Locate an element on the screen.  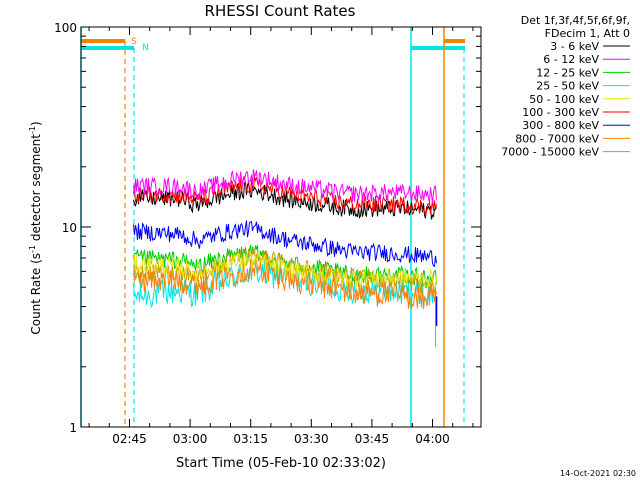
legend-label: 3 - 6 keV is located at coordinates (574, 46).